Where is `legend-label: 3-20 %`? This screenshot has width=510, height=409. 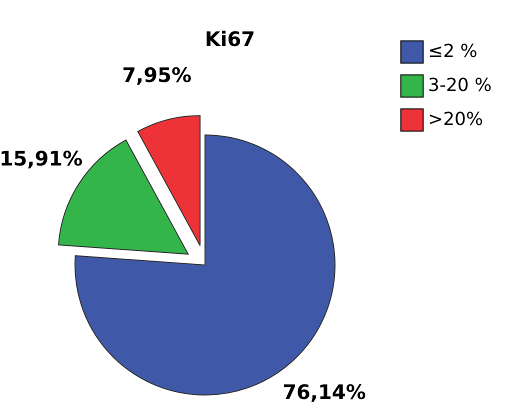
legend-label: 3-20 % is located at coordinates (460, 85).